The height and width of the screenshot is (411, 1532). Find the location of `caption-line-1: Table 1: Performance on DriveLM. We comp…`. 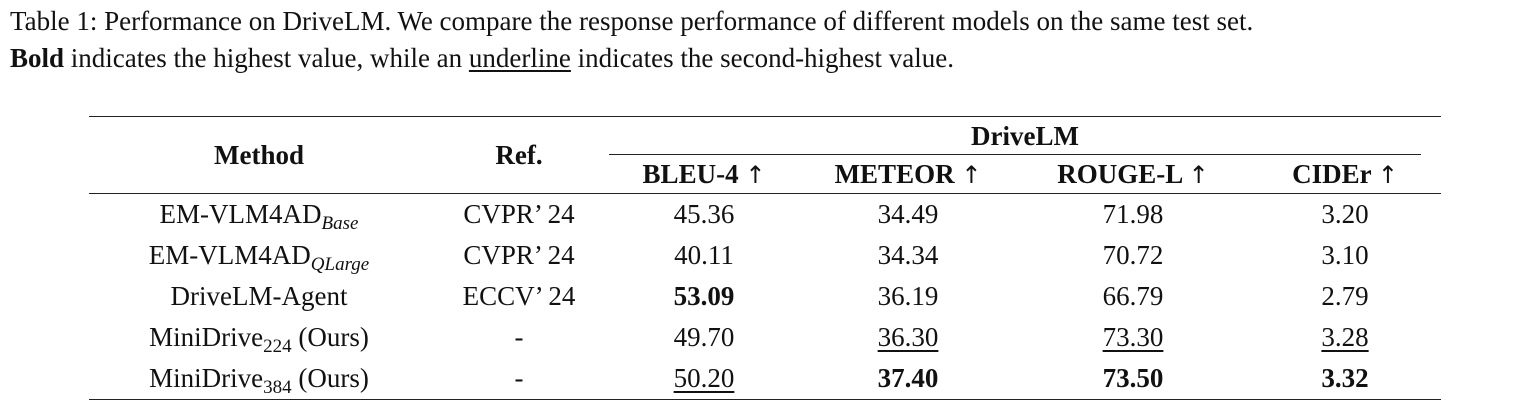

caption-line-1: Table 1: Performance on DriveLM. We comp… is located at coordinates (632, 21).